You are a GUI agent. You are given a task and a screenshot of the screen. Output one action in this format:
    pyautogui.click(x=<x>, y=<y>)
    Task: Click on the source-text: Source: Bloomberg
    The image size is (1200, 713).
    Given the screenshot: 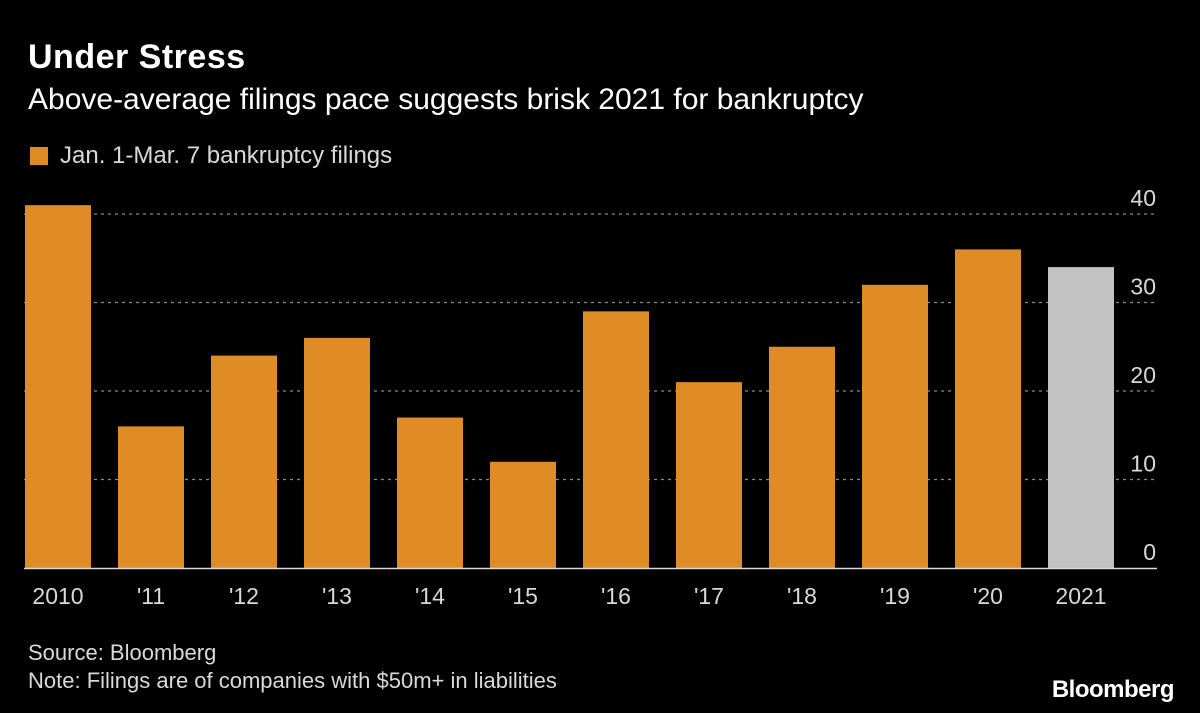 What is the action you would take?
    pyautogui.click(x=122, y=652)
    